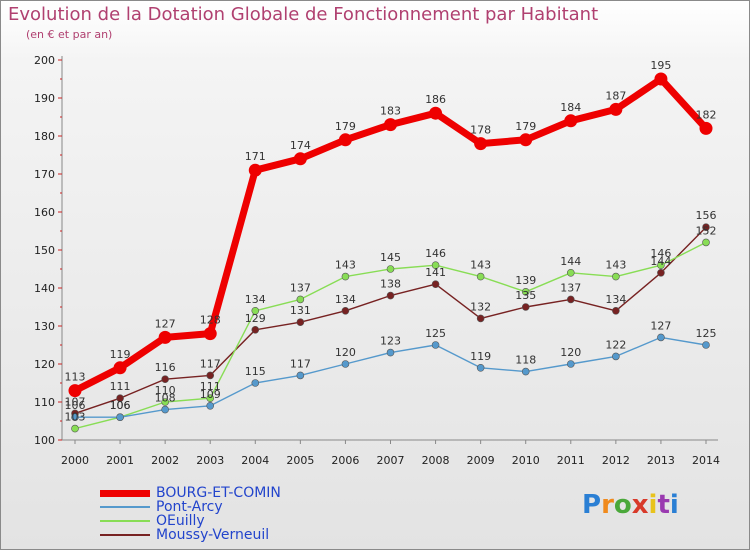  Describe the element at coordinates (436, 460) in the screenshot. I see `x-tick-label: 2008` at that location.